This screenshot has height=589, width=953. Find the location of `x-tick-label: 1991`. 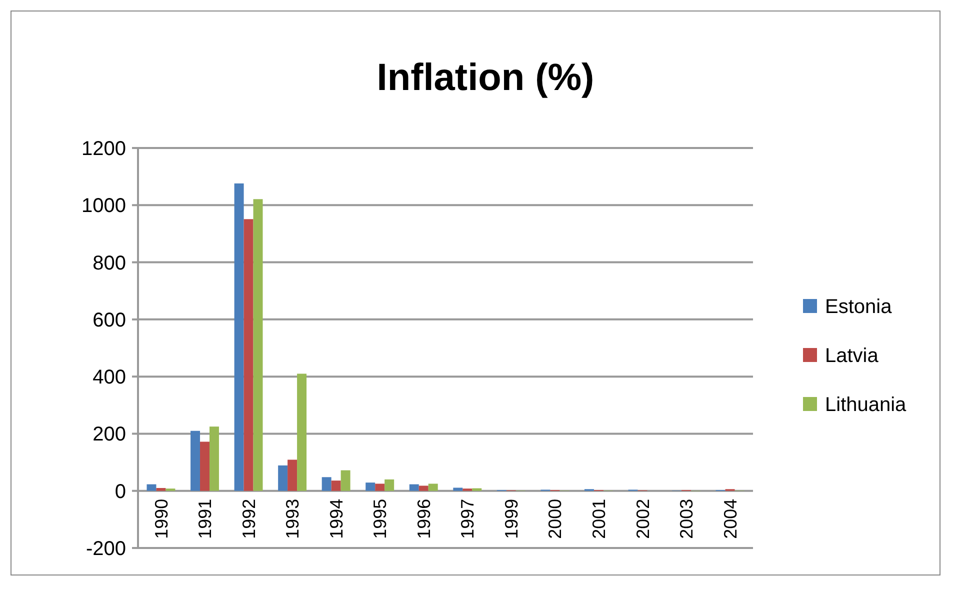

x-tick-label: 1991 is located at coordinates (205, 518).